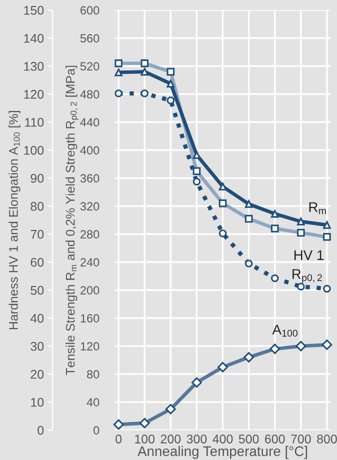 The width and height of the screenshot is (337, 460). Describe the element at coordinates (170, 439) in the screenshot. I see `x-tick-label: 200` at that location.